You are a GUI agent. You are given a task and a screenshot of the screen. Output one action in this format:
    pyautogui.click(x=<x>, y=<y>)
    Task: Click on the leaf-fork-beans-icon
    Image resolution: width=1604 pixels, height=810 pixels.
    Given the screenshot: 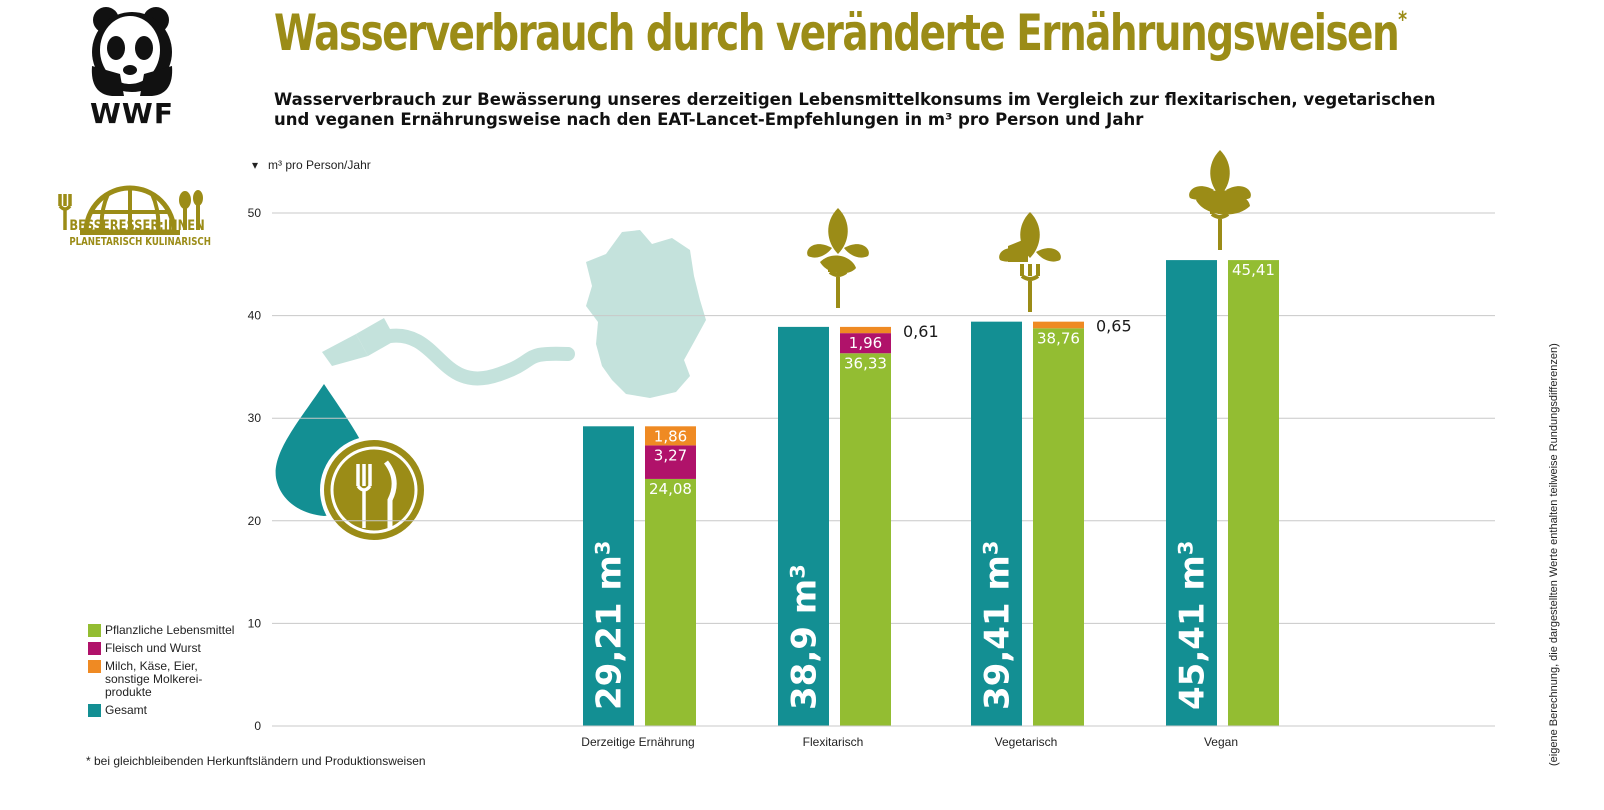 What is the action you would take?
    pyautogui.click(x=1220, y=200)
    